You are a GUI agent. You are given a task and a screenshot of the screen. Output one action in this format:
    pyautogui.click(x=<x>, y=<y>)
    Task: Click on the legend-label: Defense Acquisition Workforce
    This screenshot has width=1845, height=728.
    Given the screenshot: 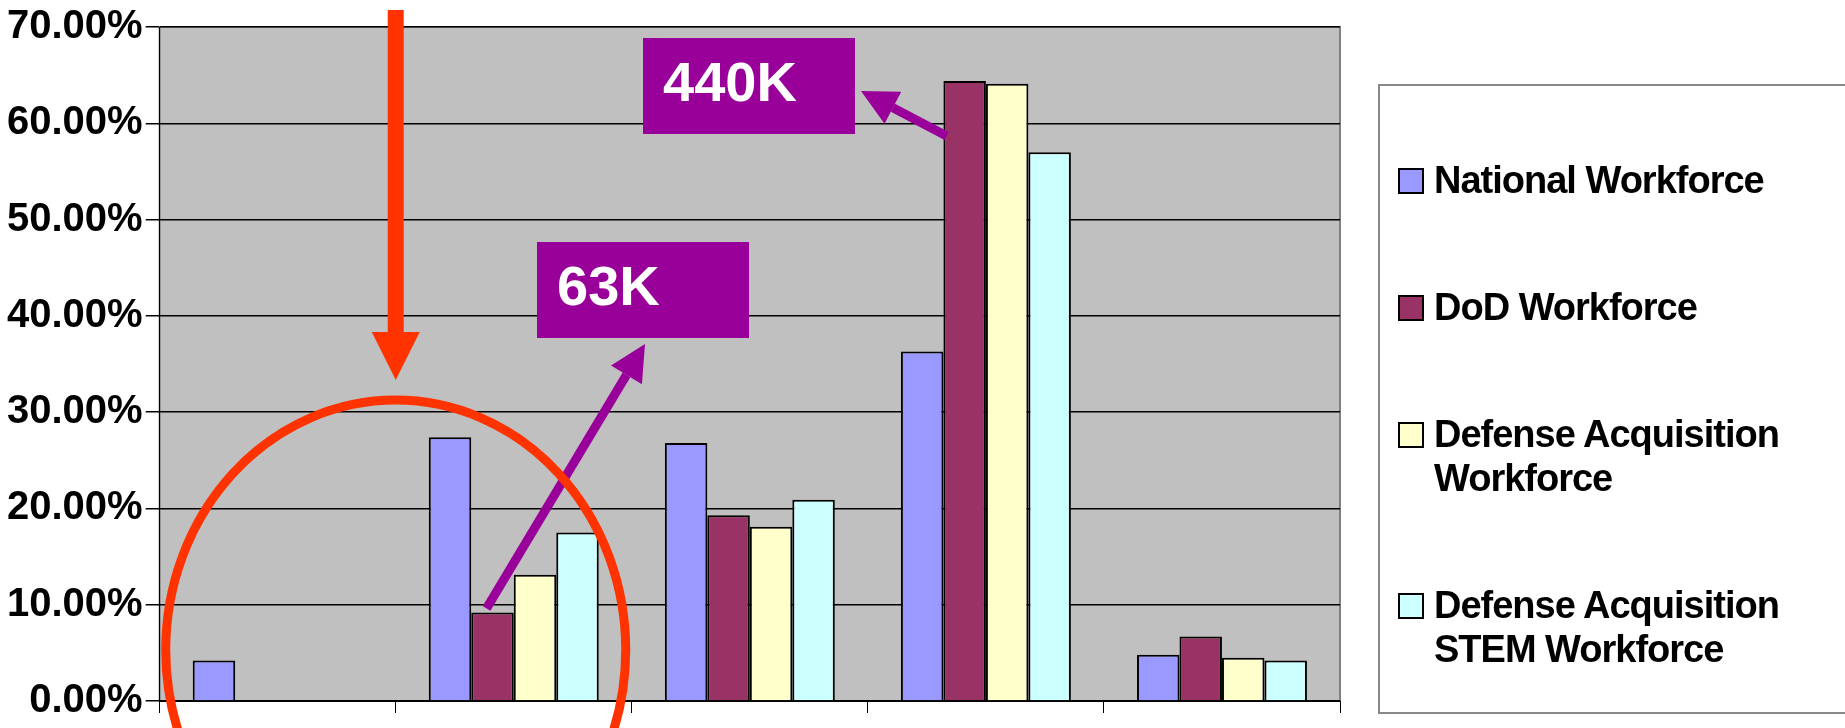 What is the action you would take?
    pyautogui.click(x=1607, y=455)
    